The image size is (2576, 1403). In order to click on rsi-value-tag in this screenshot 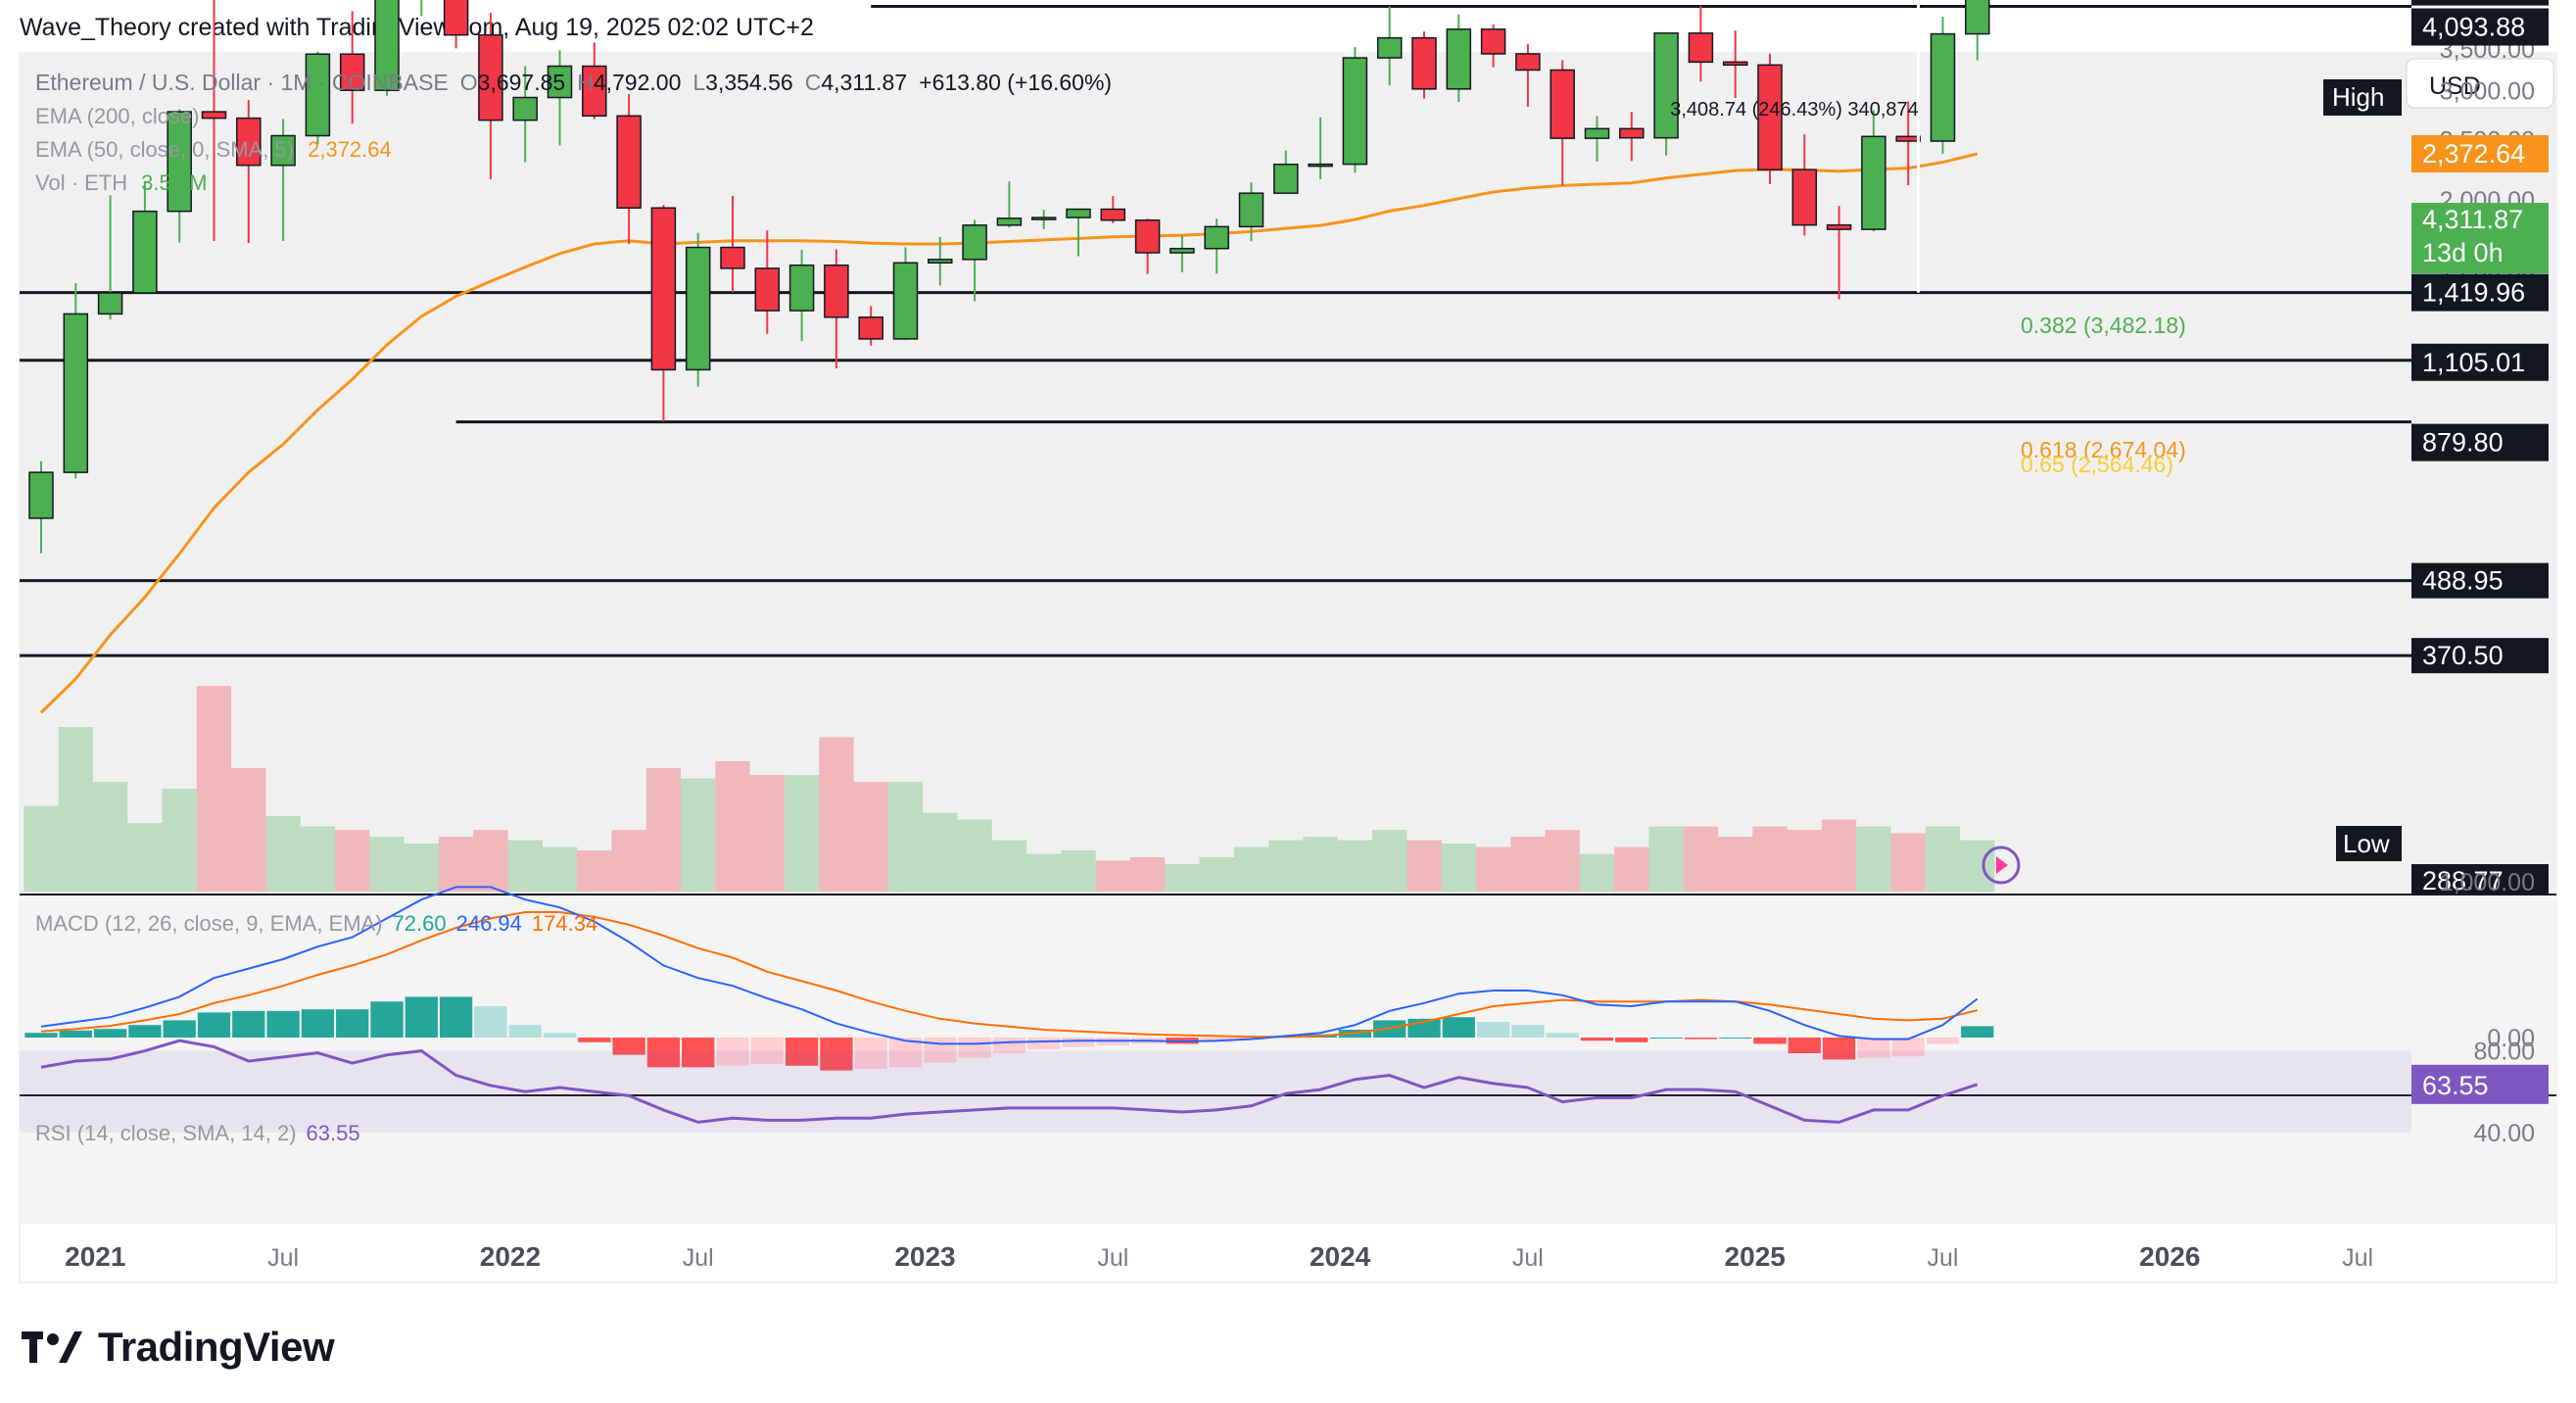, I will do `click(2480, 1084)`.